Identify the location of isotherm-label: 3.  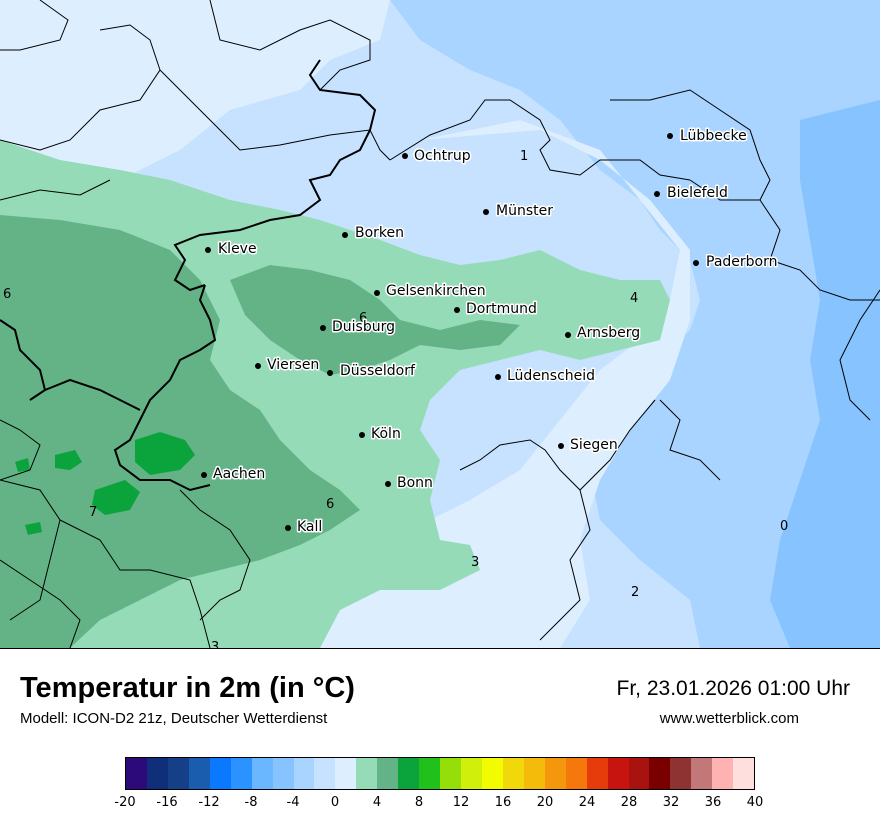
(475, 562).